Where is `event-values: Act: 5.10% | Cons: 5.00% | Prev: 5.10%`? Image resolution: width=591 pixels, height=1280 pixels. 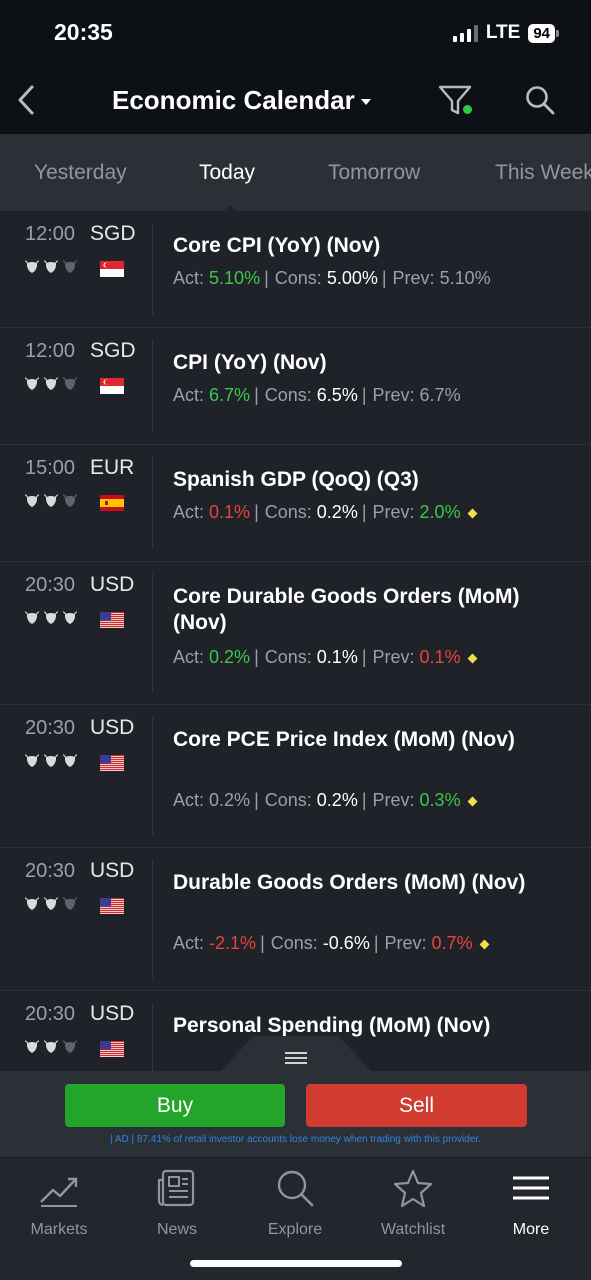 event-values: Act: 5.10% | Cons: 5.00% | Prev: 5.10% is located at coordinates (332, 278).